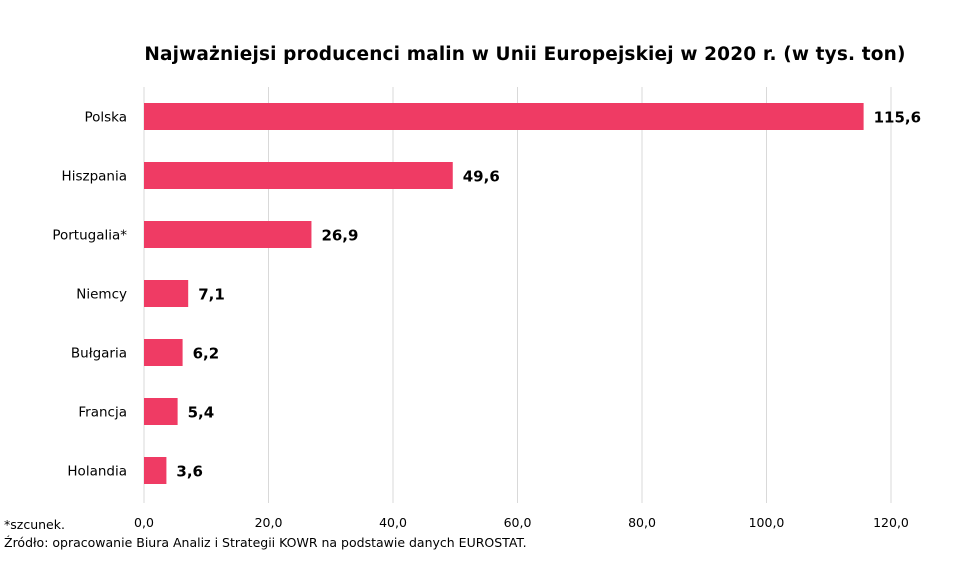  Describe the element at coordinates (642, 522) in the screenshot. I see `x-tick-label: 80,0` at that location.